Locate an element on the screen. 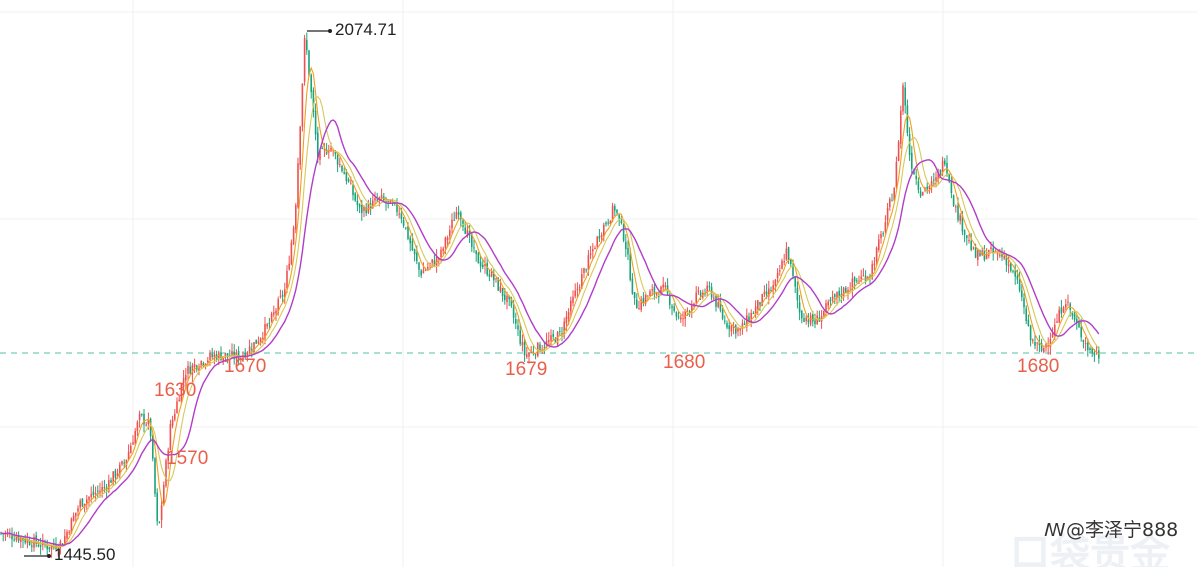 The width and height of the screenshot is (1197, 567). annotation-label: 1570 is located at coordinates (187, 458).